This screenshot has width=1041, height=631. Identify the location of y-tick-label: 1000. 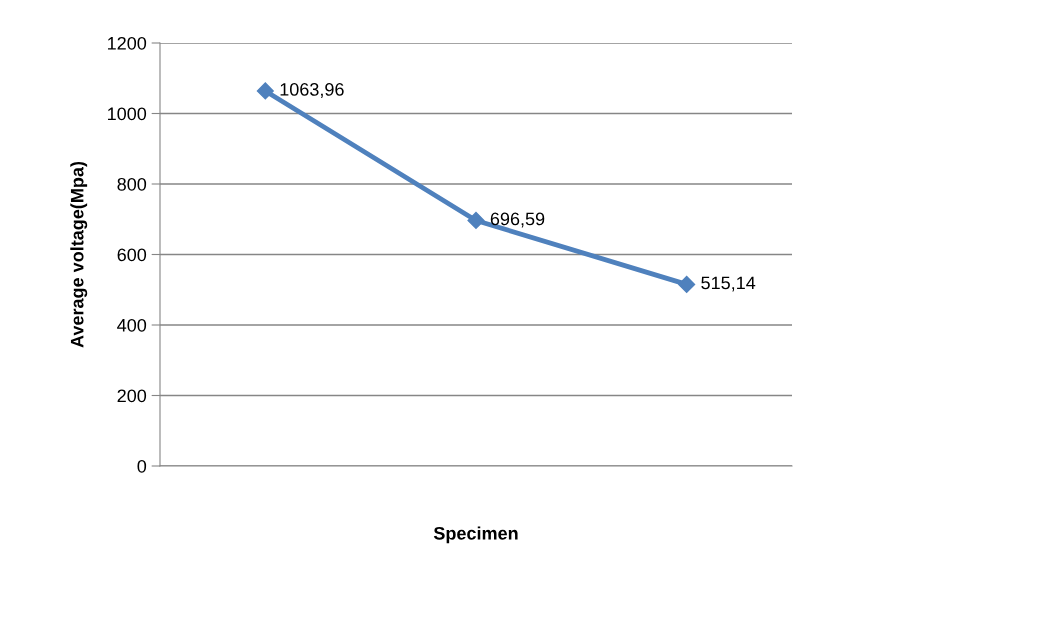
(127, 114).